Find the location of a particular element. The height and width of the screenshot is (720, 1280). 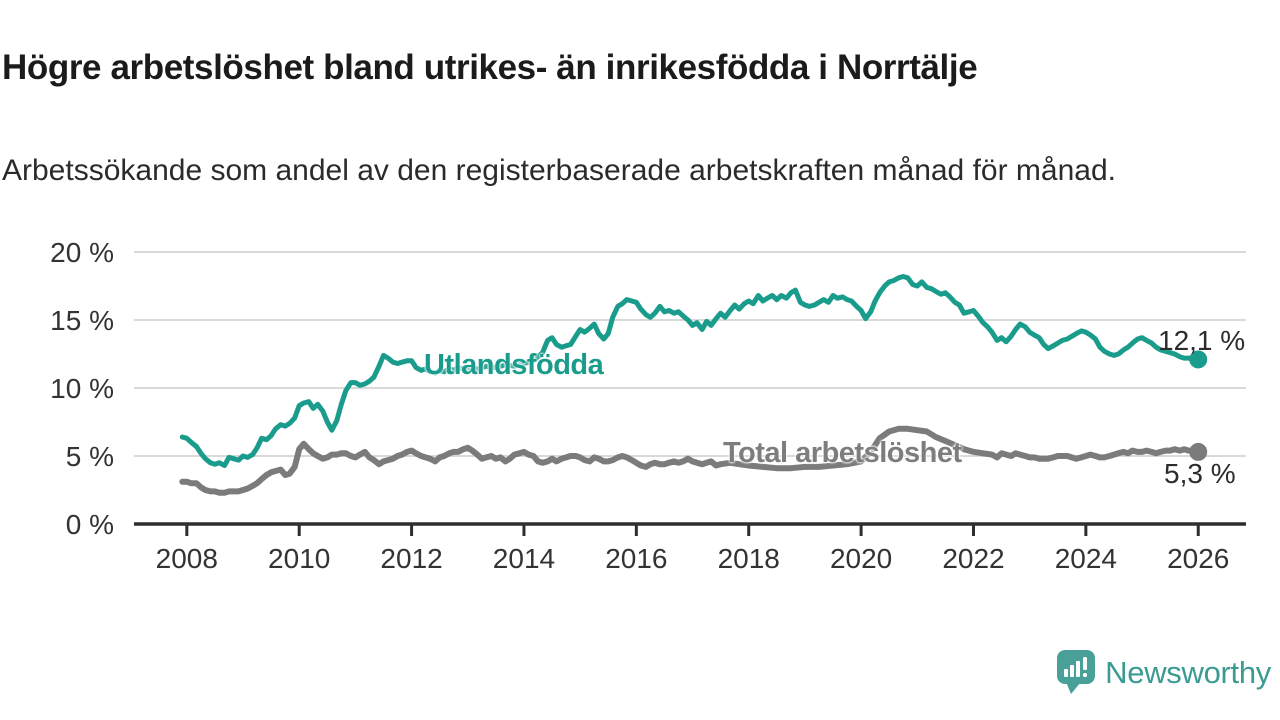

x-axis-tick-label: 2008 is located at coordinates (187, 558).